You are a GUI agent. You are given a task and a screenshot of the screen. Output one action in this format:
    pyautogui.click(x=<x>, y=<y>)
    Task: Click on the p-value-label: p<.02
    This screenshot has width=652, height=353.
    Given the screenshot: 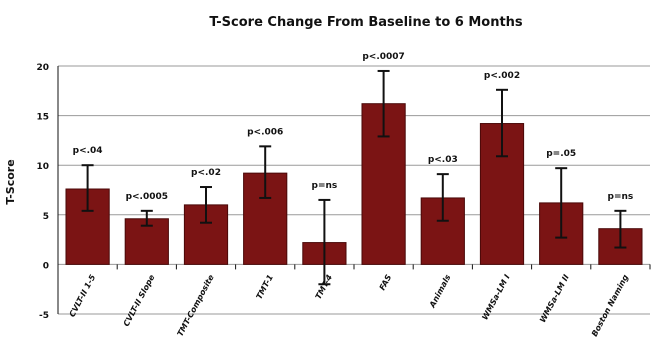 What is the action you would take?
    pyautogui.click(x=206, y=173)
    